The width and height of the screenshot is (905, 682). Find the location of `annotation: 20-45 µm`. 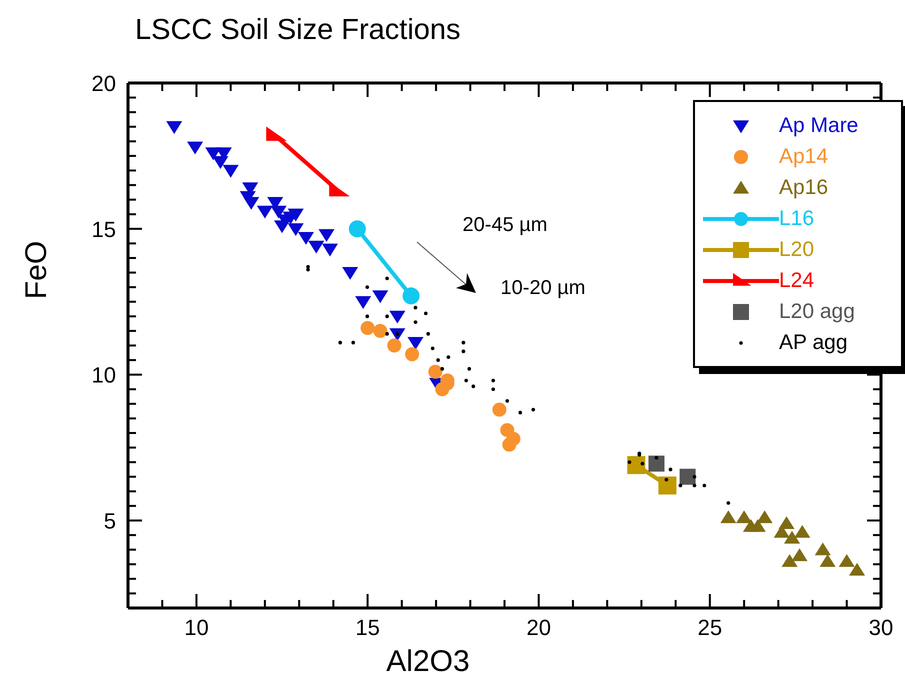

annotation: 20-45 µm is located at coordinates (505, 225).